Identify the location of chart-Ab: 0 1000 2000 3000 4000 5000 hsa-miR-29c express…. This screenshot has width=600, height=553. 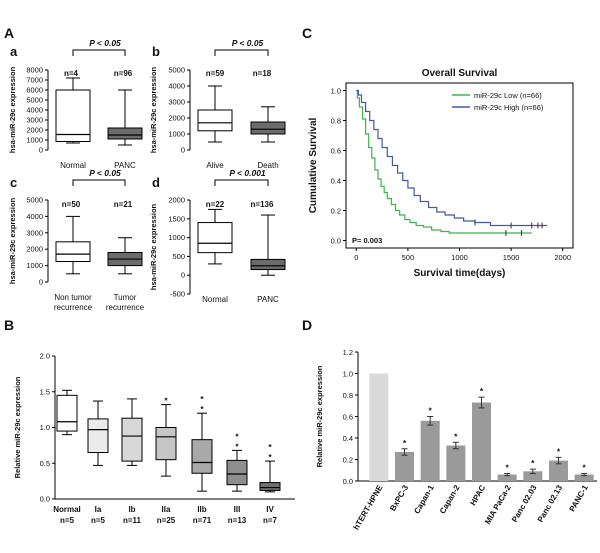
(217, 104).